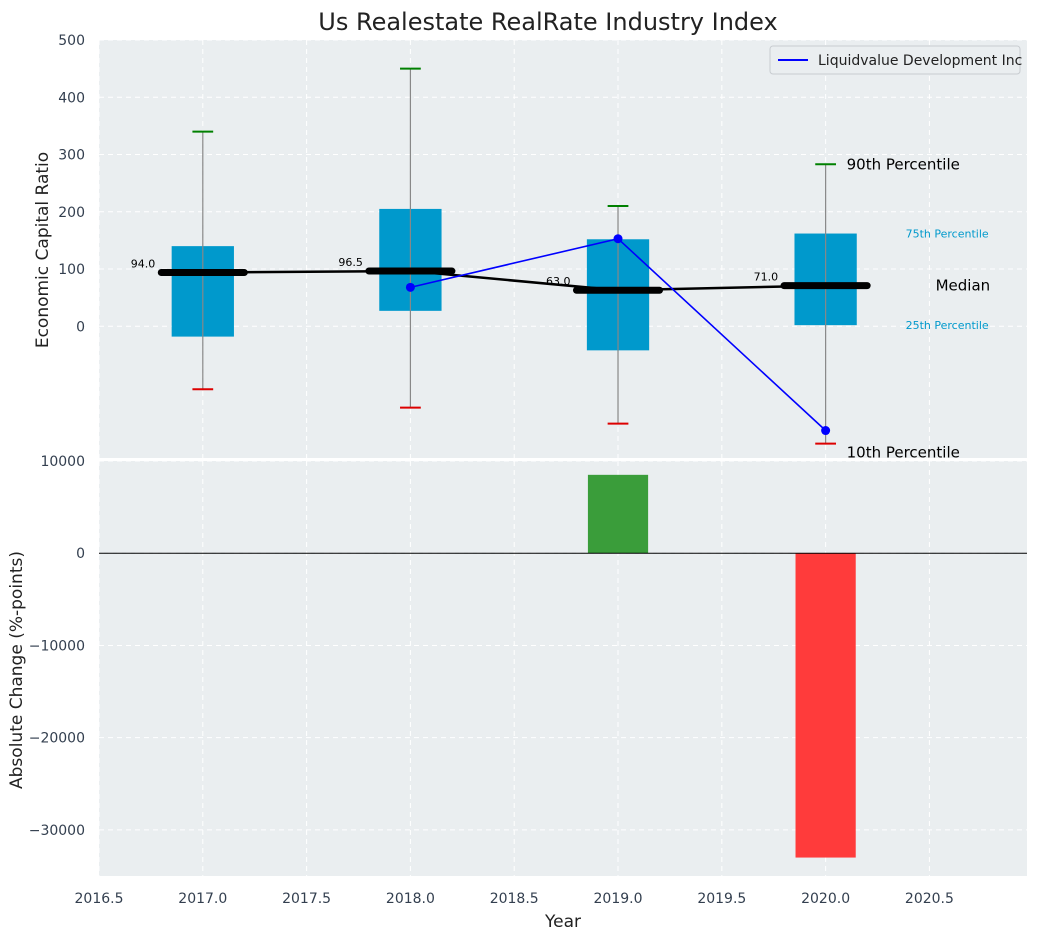  I want to click on box-2018: 96.5, so click(397, 238).